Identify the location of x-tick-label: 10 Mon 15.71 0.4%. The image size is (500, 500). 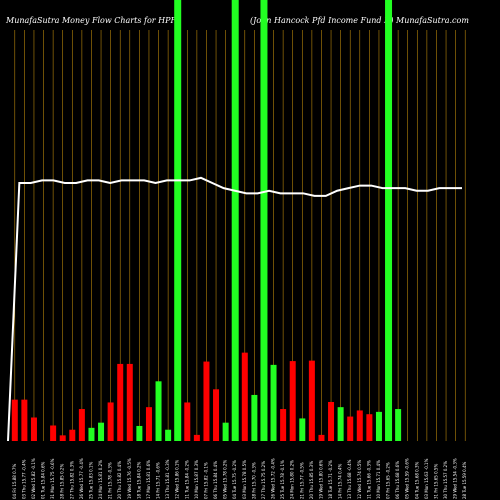
(378, 479).